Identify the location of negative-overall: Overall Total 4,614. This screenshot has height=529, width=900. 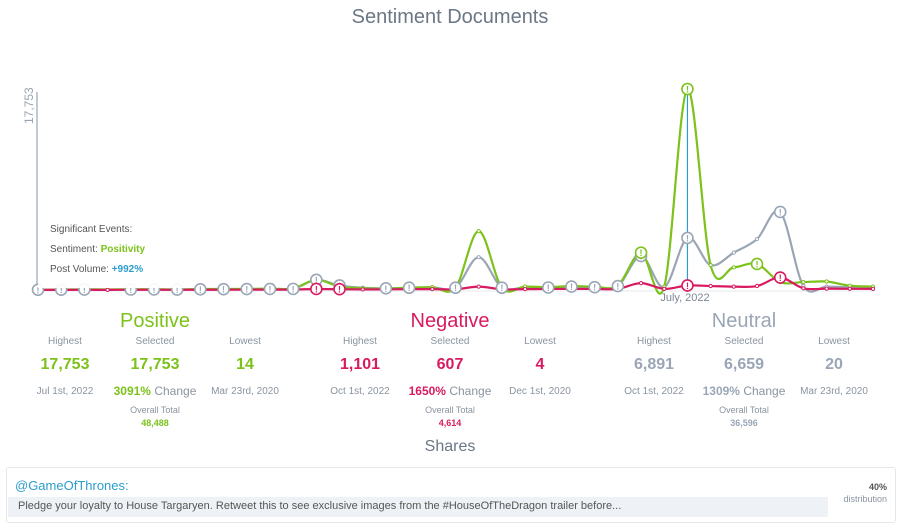
(450, 416).